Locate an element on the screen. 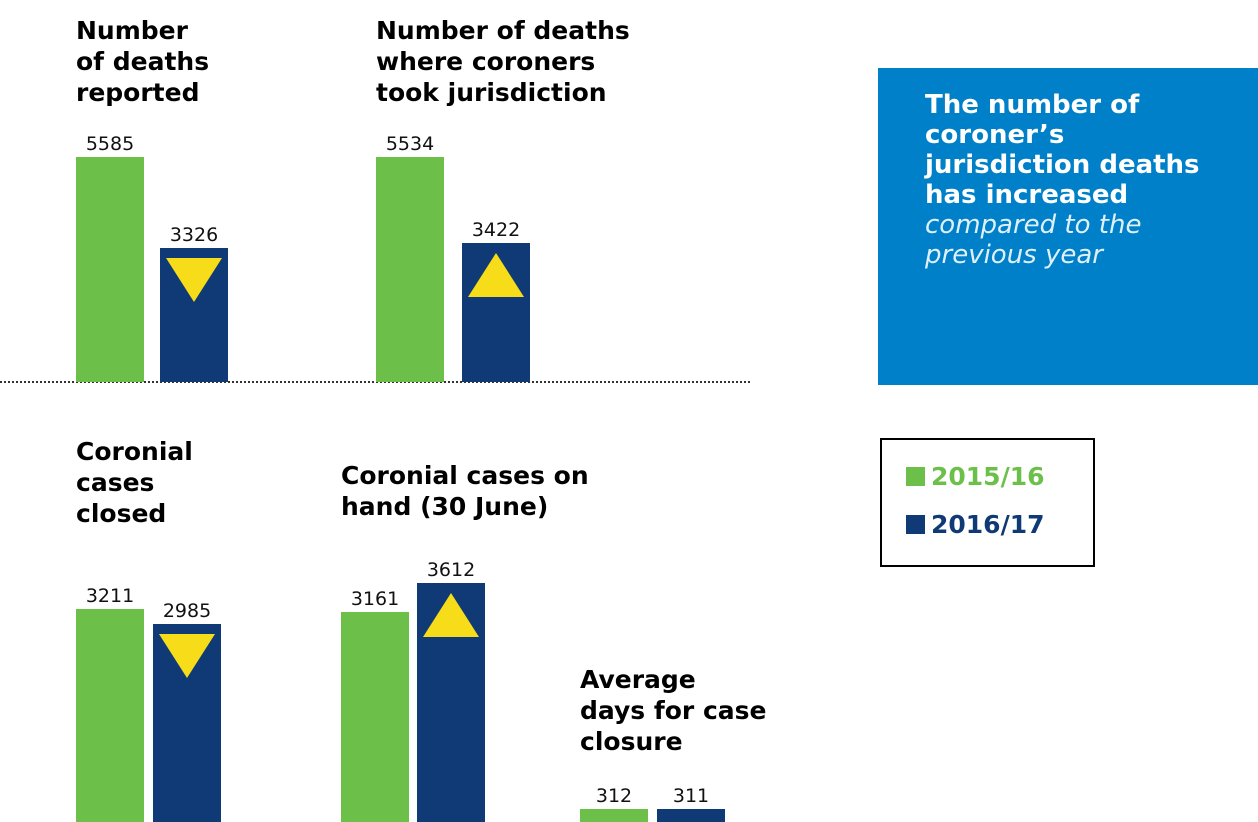 This screenshot has height=822, width=1258. title-line: closed is located at coordinates (121, 513).